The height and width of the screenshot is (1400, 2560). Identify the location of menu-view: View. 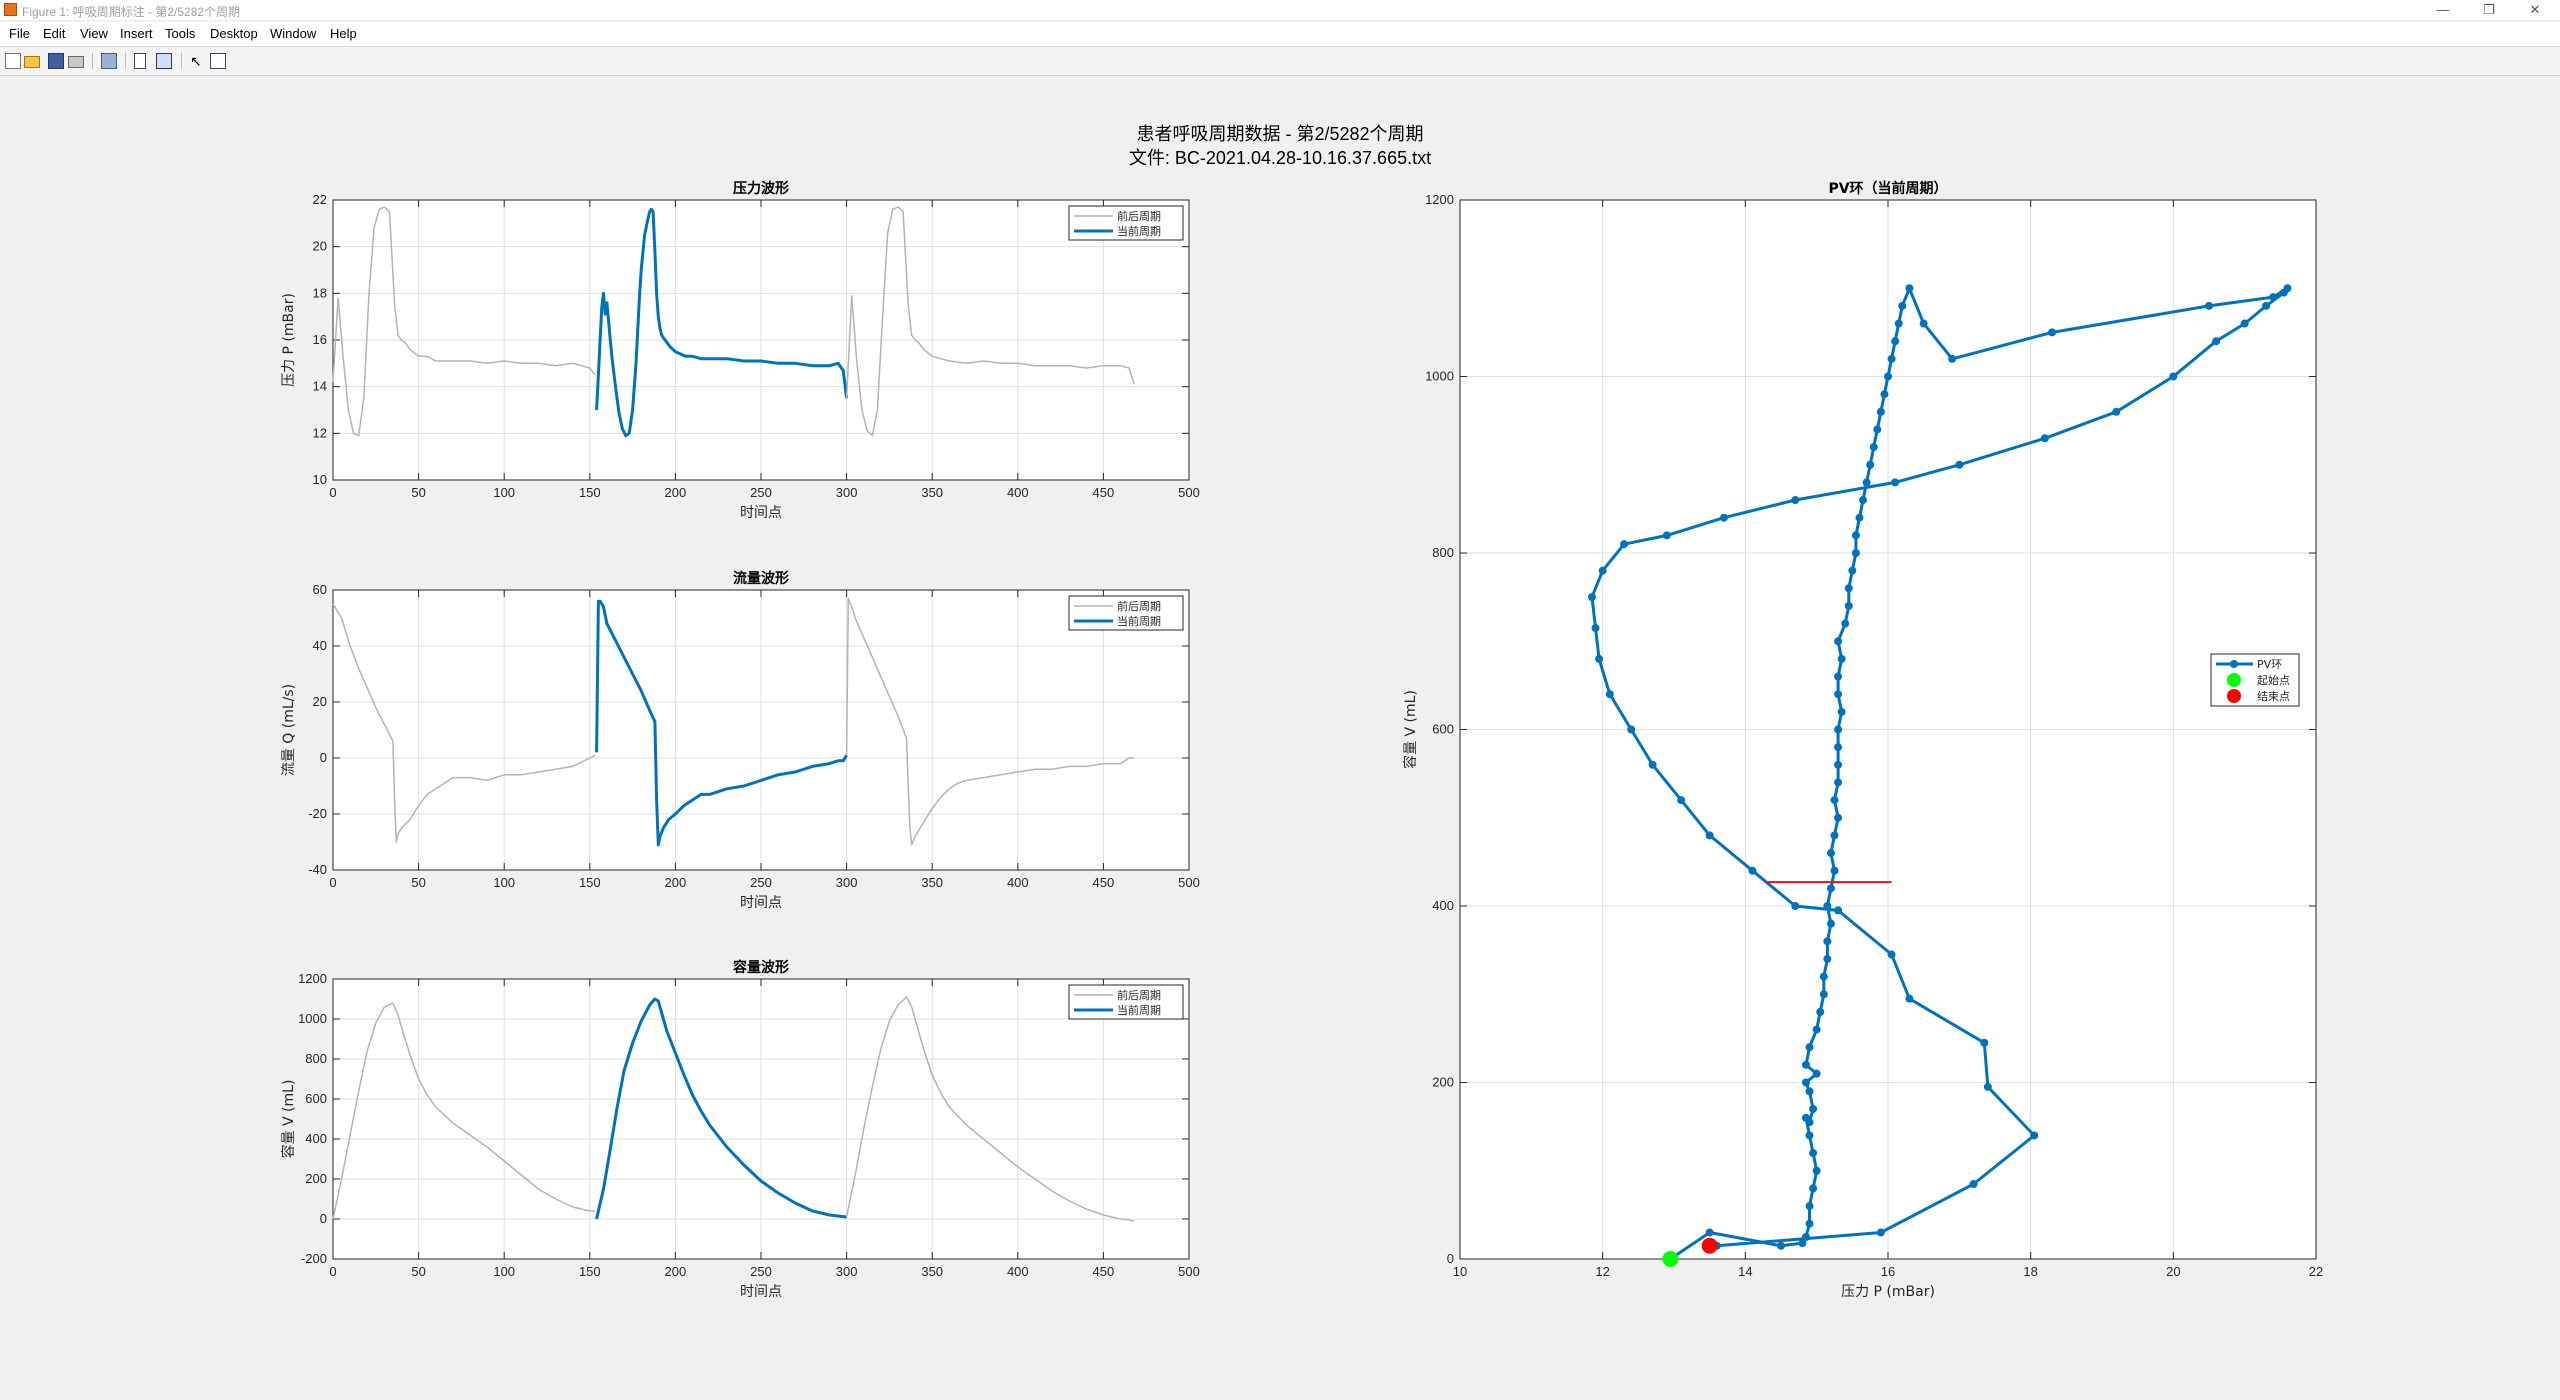
(94, 33).